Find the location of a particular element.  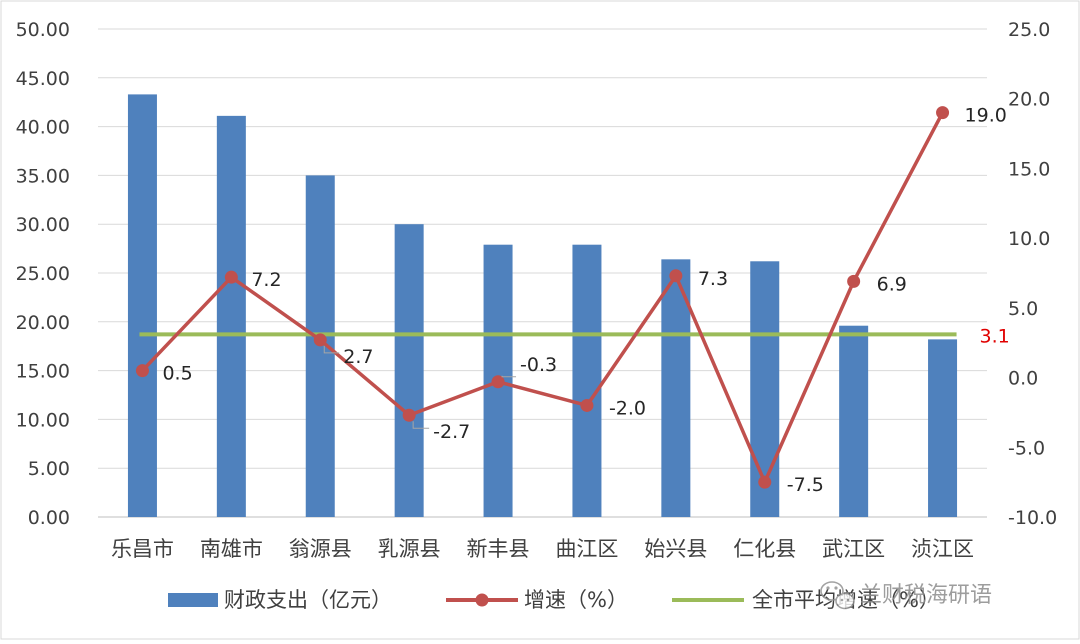

growth-data-label: 0.5 is located at coordinates (177, 374).